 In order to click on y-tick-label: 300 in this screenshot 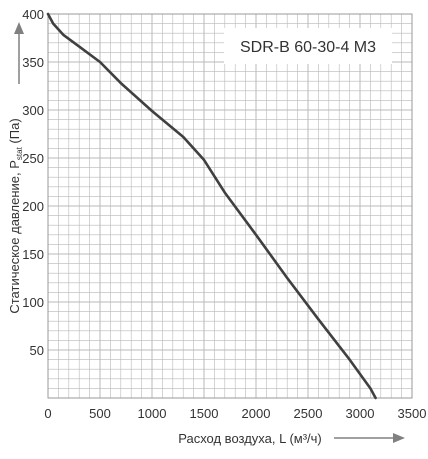, I will do `click(33, 110)`.